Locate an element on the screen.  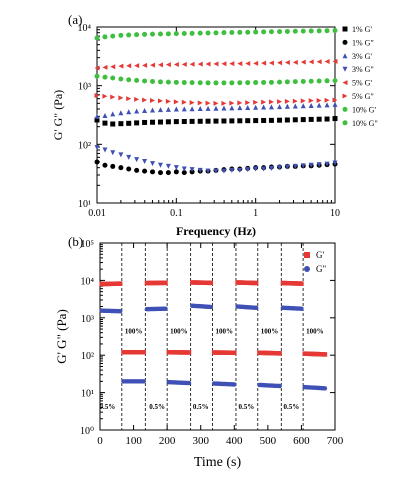
panel-a-y-tick-label: 10³ is located at coordinates (84, 87).